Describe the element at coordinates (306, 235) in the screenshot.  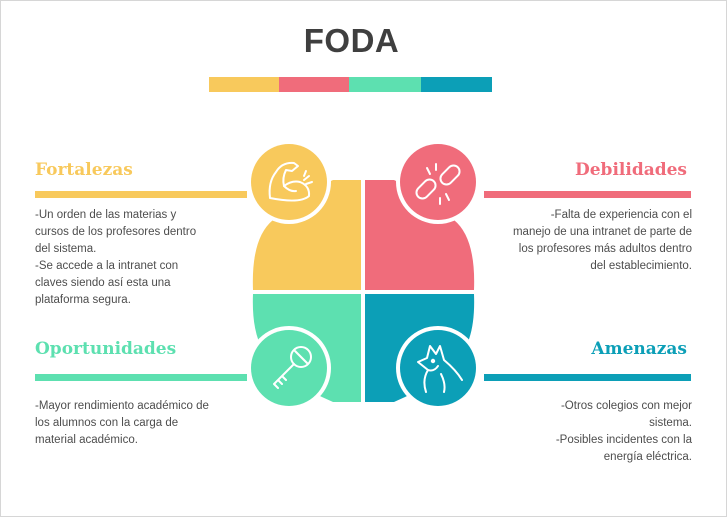
I see `quadrant-fortalezas` at that location.